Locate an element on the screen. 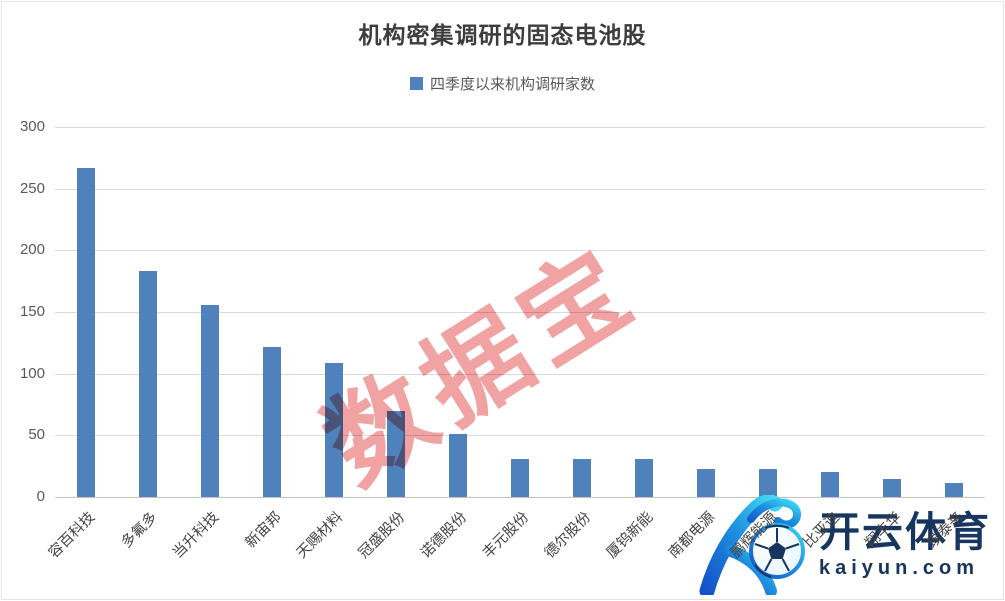 This screenshot has height=601, width=1005. kaiyun-logo-domain-text: kaiyun.com is located at coordinates (899, 568).